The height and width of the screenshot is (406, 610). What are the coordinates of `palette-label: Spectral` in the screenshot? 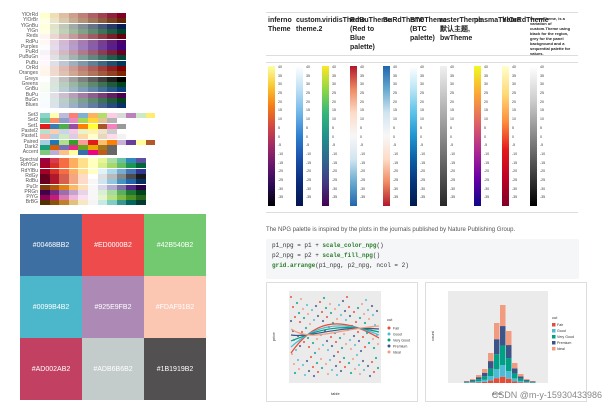 It's located at (28, 160).